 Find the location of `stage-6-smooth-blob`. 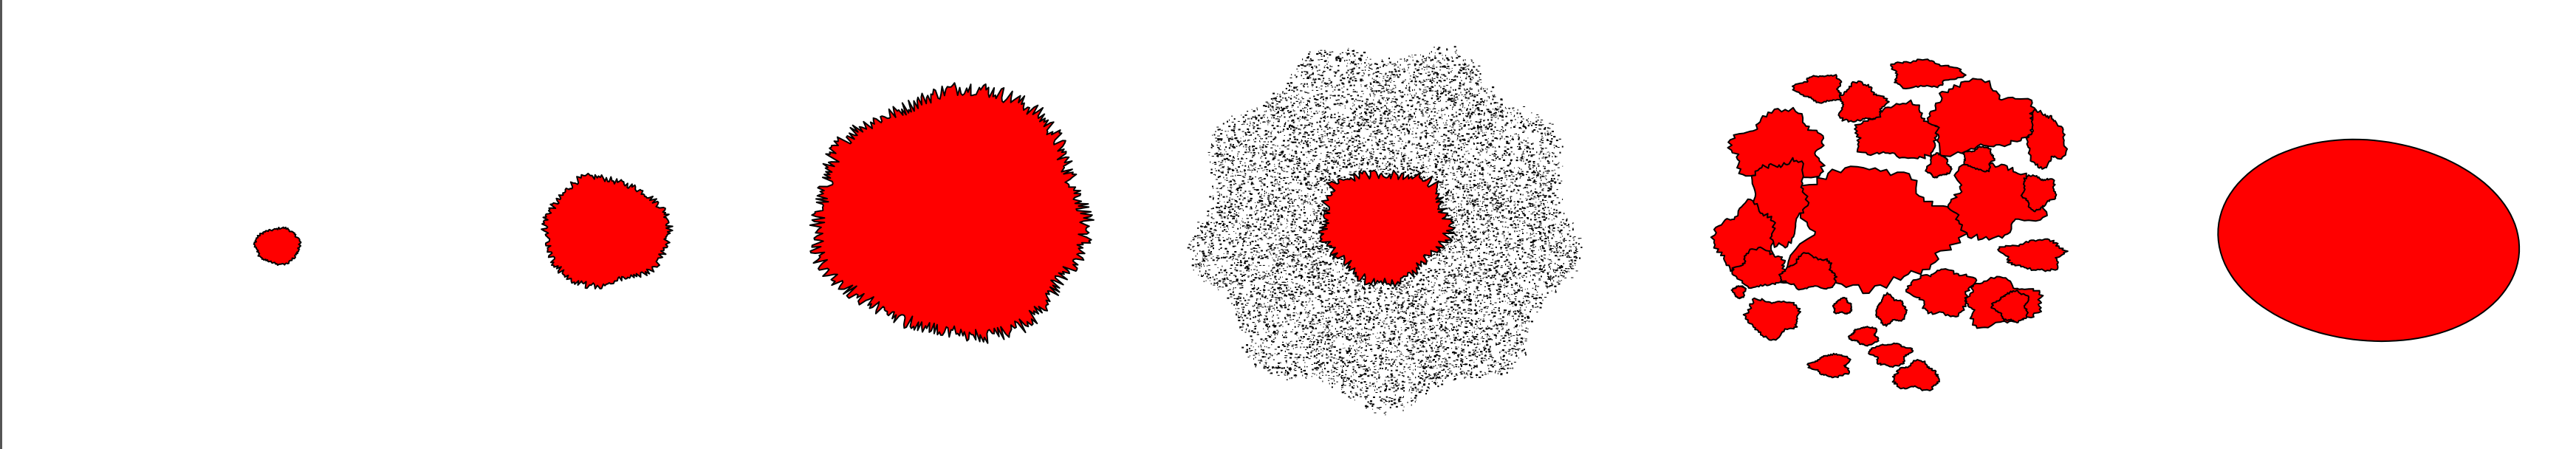

stage-6-smooth-blob is located at coordinates (2369, 240).